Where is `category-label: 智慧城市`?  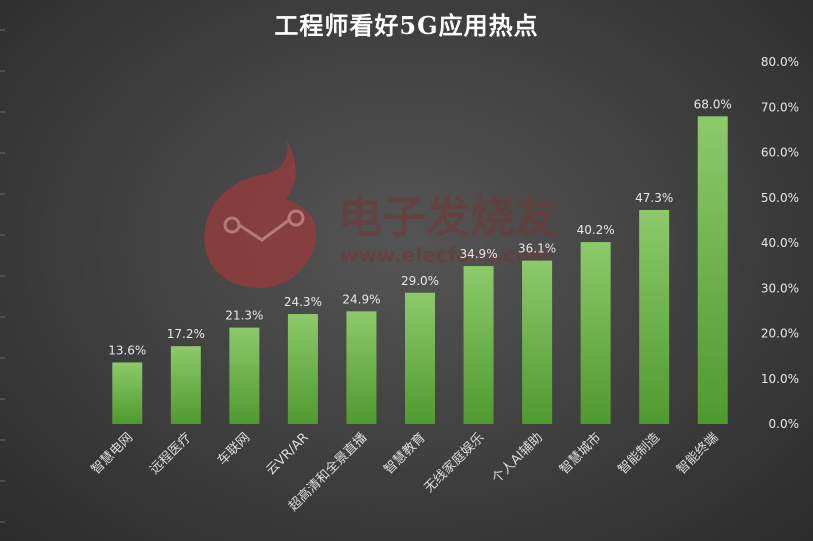 category-label: 智慧城市 is located at coordinates (580, 454).